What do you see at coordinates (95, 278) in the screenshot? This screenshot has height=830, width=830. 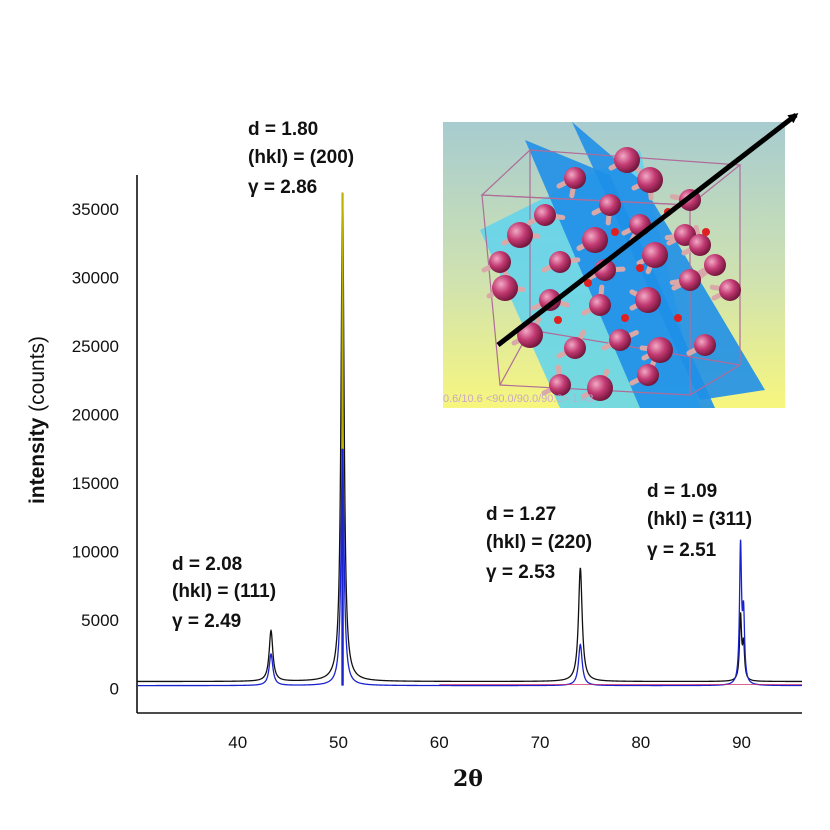 I see `y-tick-label: 30000` at bounding box center [95, 278].